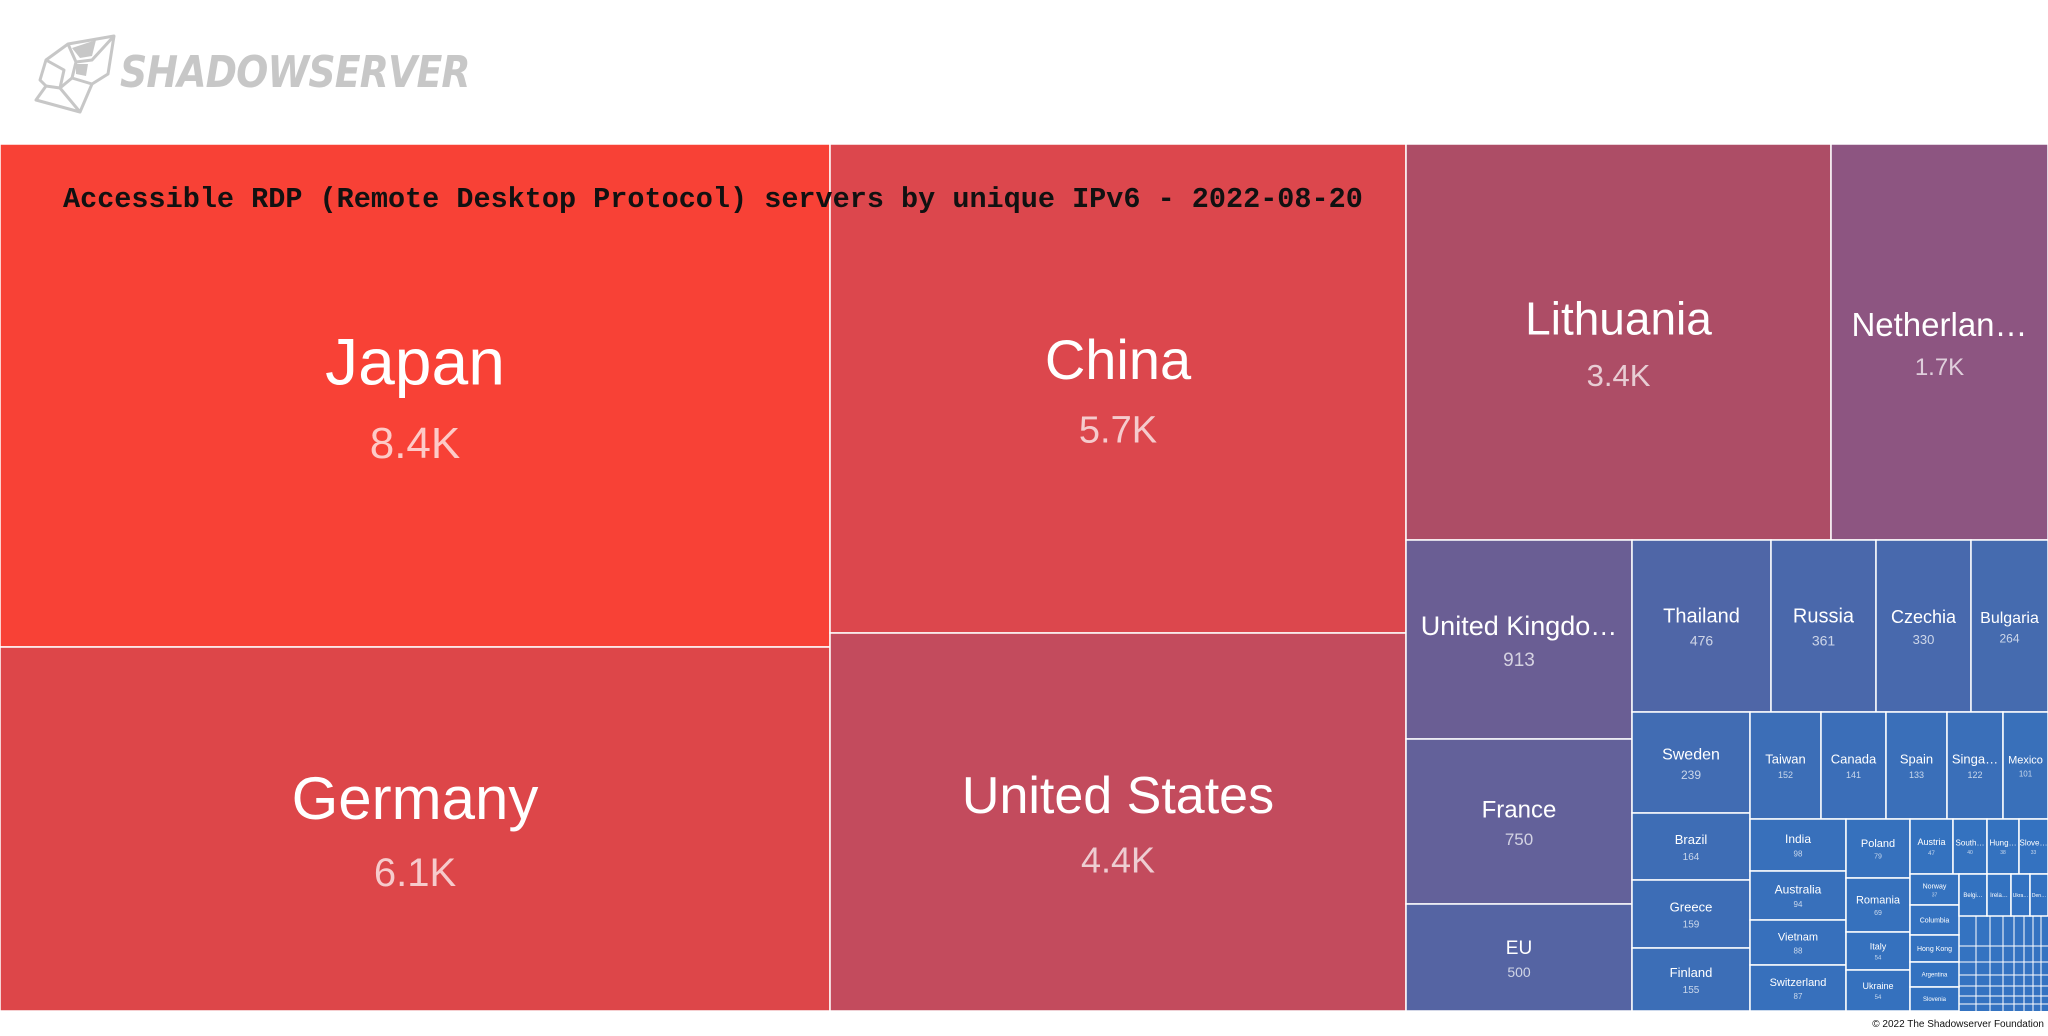 The width and height of the screenshot is (2048, 1036). What do you see at coordinates (2033, 846) in the screenshot?
I see `tile-slove: Slove… 33` at bounding box center [2033, 846].